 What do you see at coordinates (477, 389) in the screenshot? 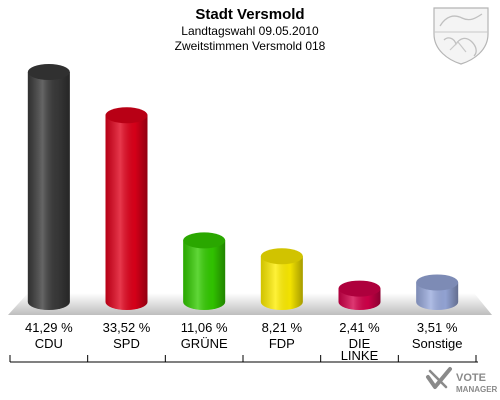
I see `watermark-line2: MANAGER` at bounding box center [477, 389].